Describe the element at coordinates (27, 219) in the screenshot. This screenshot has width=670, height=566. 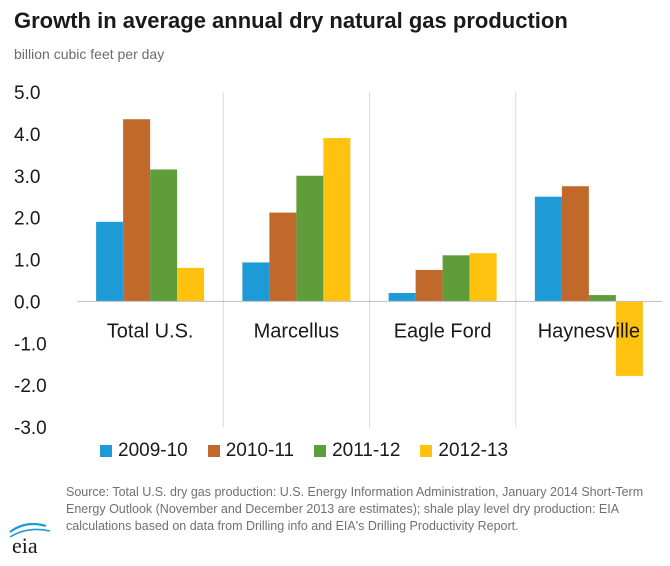
I see `y-tick-label: 2.0` at that location.